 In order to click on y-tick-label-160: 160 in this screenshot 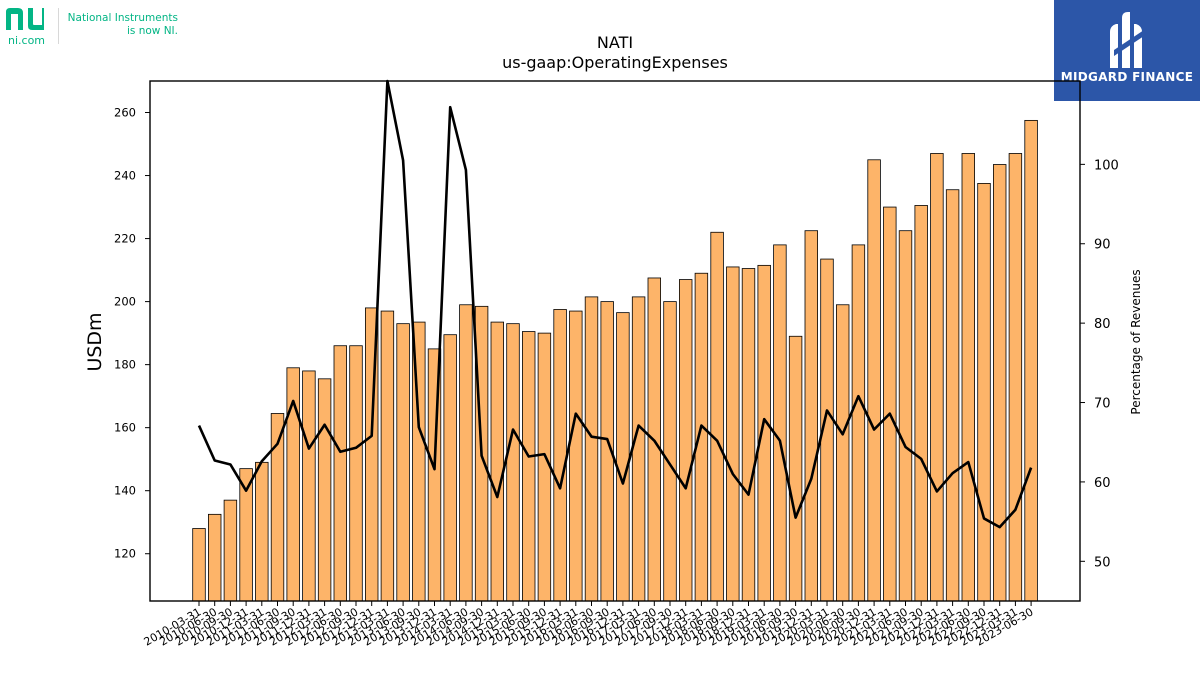, I will do `click(125, 428)`.